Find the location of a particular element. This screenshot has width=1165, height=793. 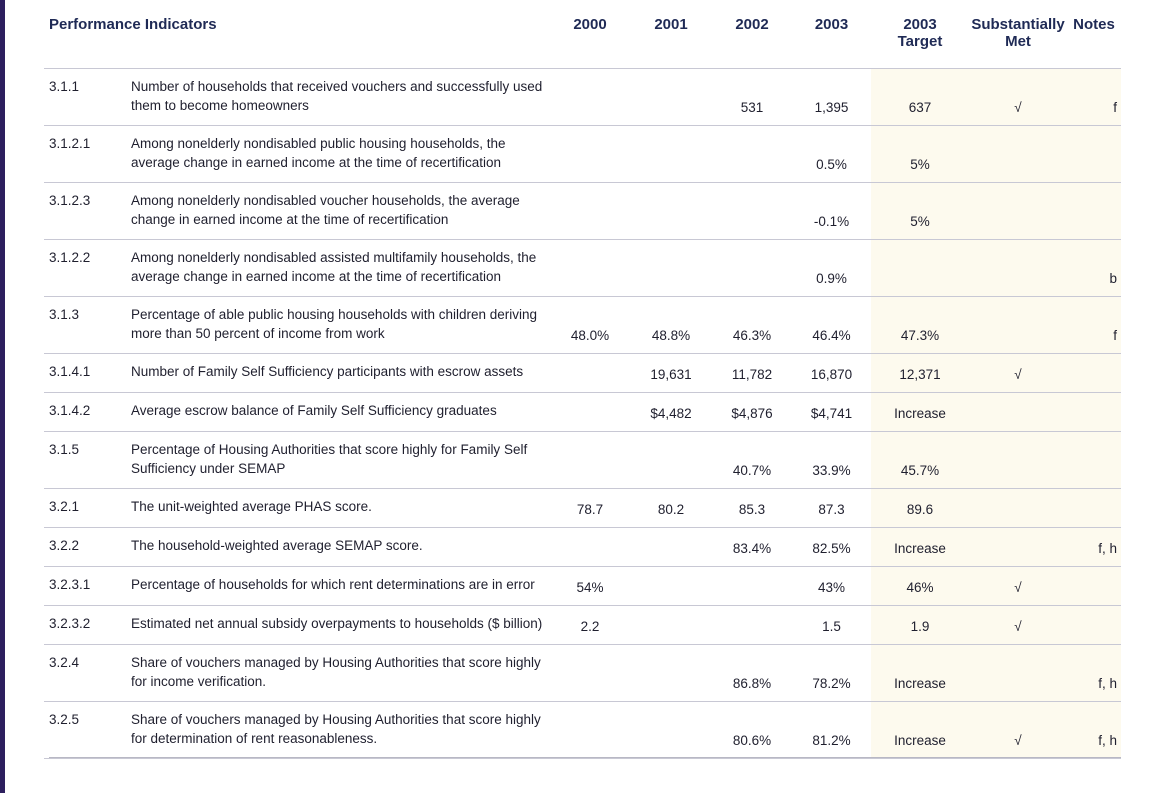

value-2003-target: 47.3% is located at coordinates (920, 325).